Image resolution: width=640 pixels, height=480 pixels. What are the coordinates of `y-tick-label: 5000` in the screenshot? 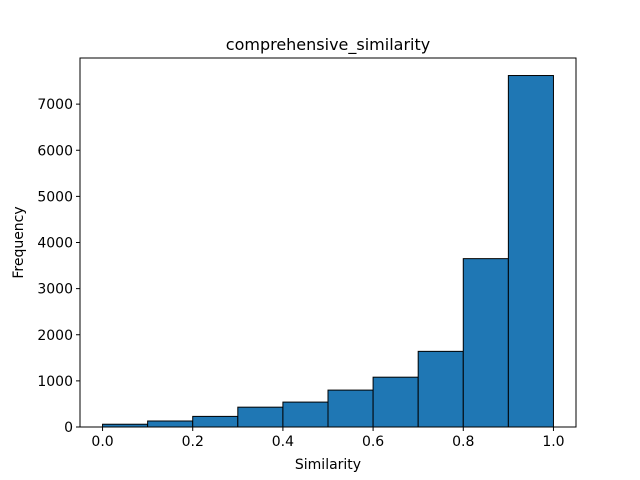 It's located at (55, 197).